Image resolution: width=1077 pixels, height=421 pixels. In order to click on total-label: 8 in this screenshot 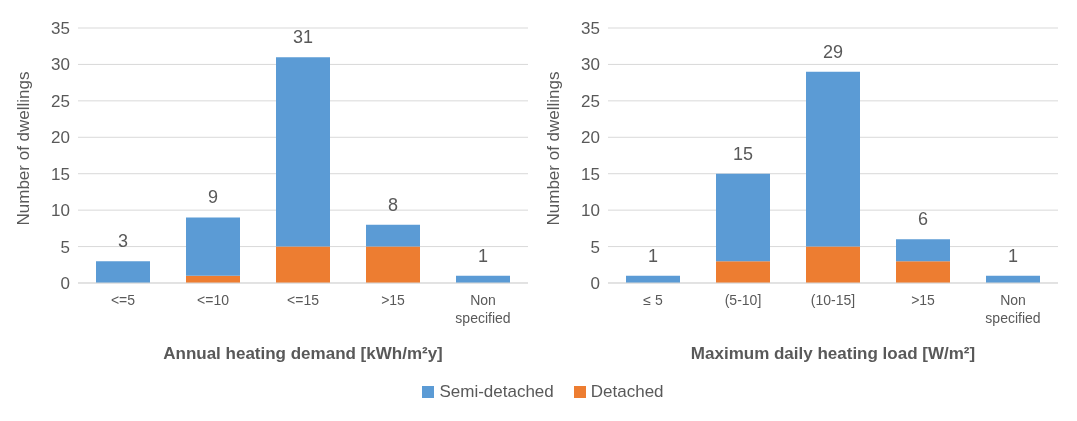, I will do `click(393, 204)`.